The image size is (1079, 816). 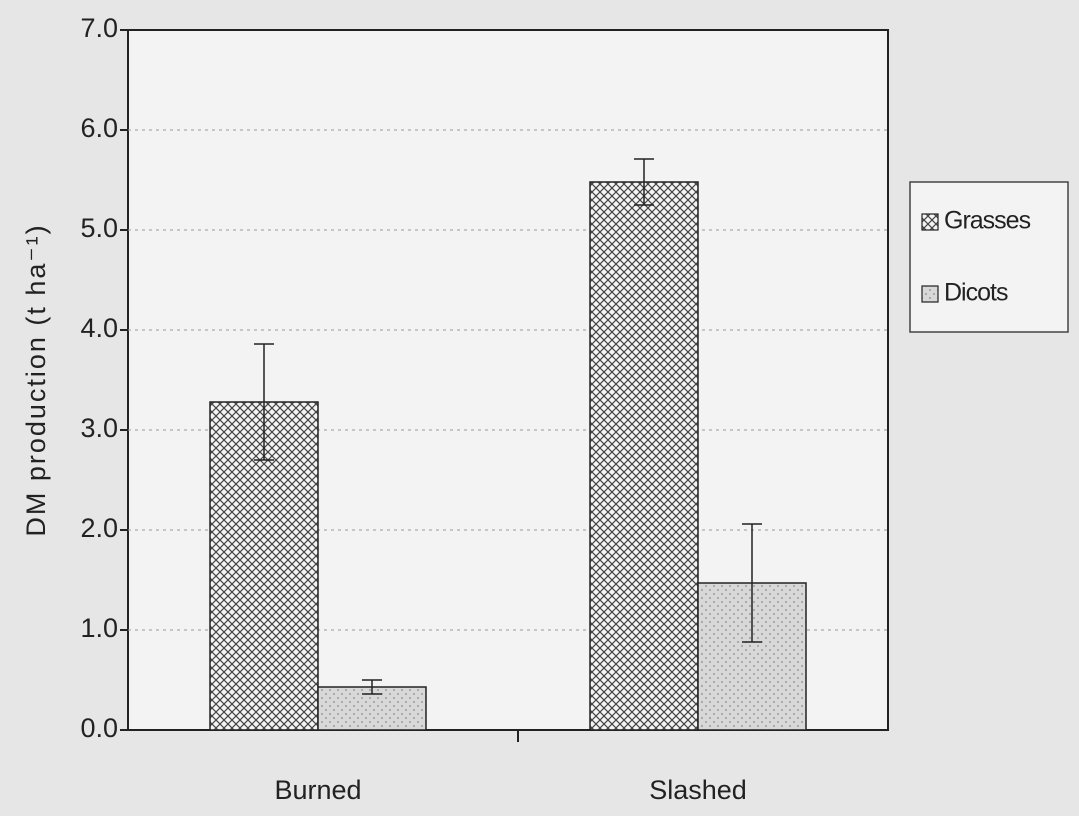 I want to click on y-axis-label: DM production (t ha⁻¹), so click(x=36, y=379).